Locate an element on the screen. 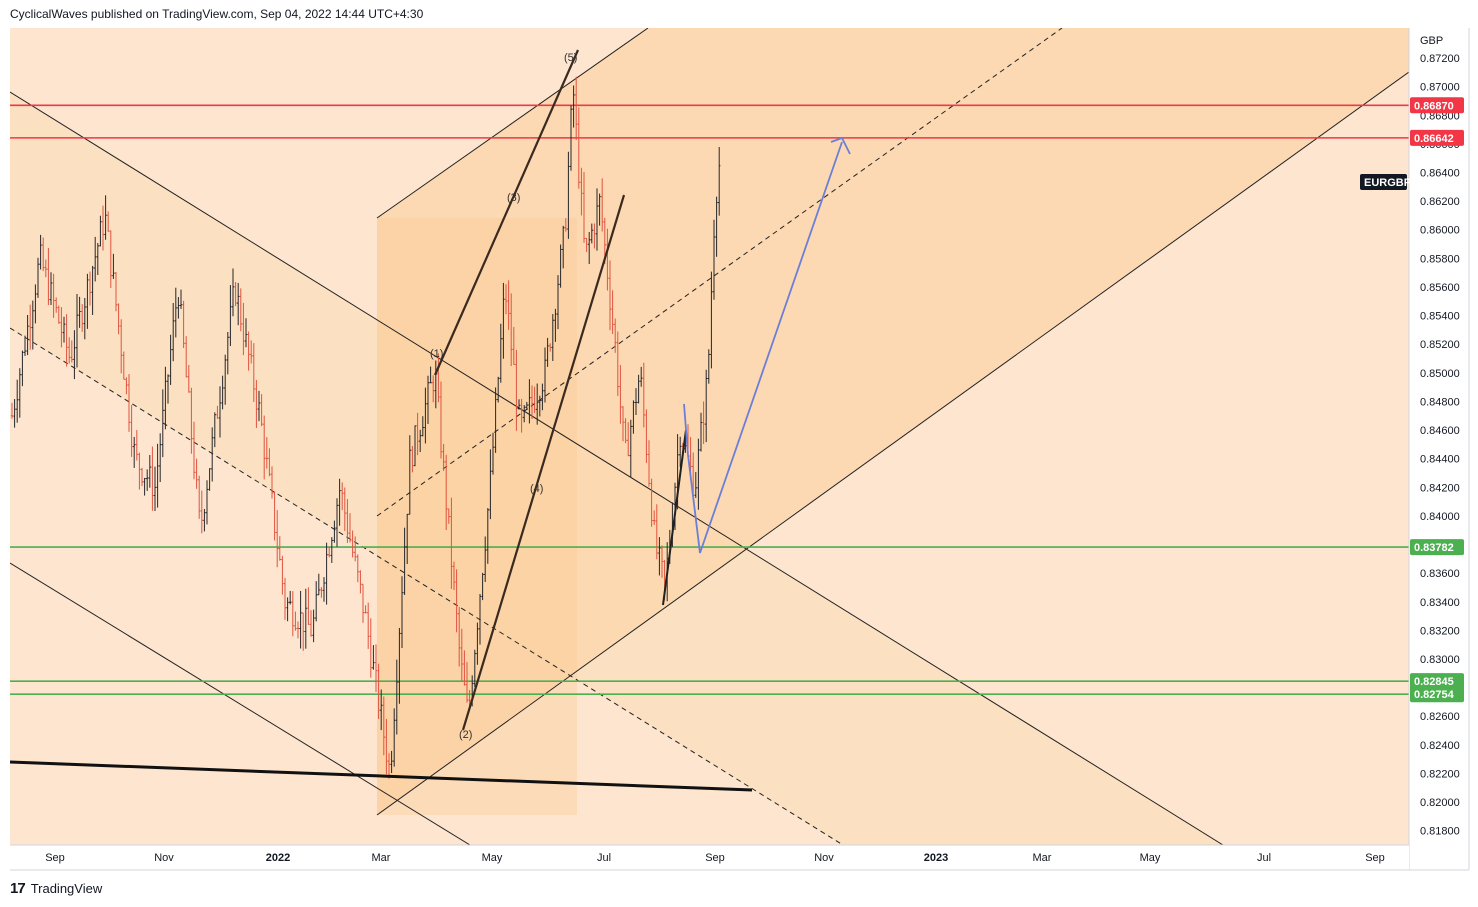 The image size is (1478, 907). asc-channel-upper is located at coordinates (512, 123).